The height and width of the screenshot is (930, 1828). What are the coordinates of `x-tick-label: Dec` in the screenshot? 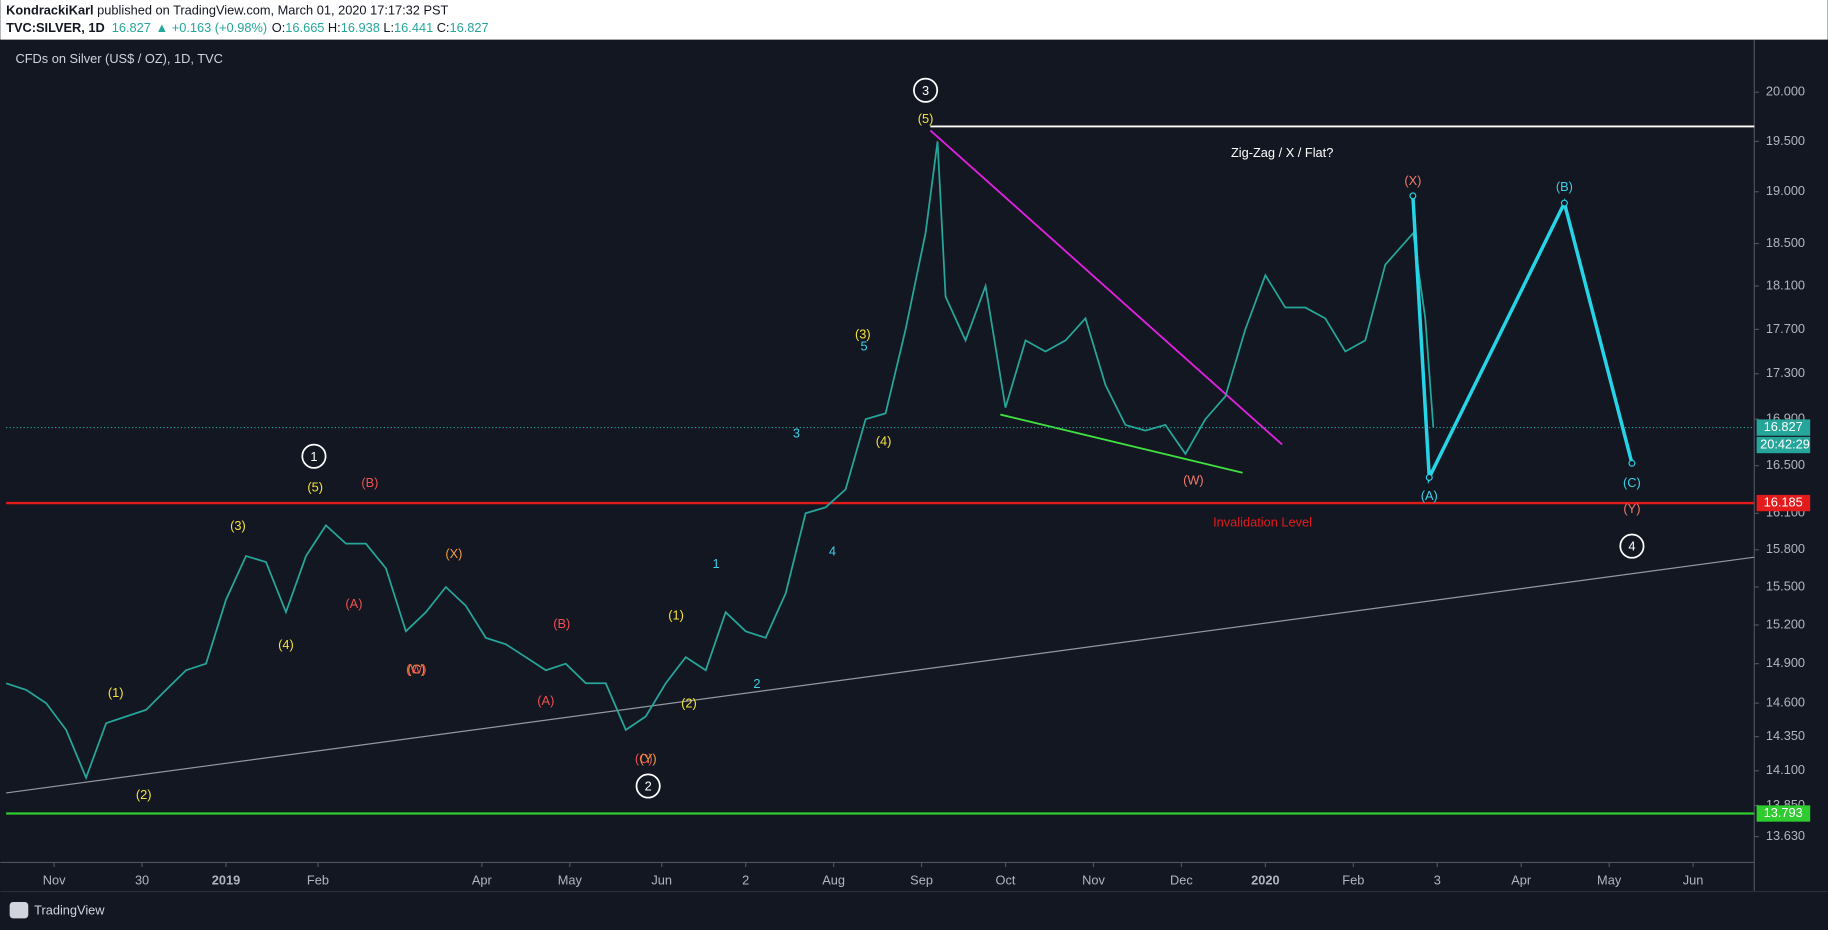 It's located at (1181, 879).